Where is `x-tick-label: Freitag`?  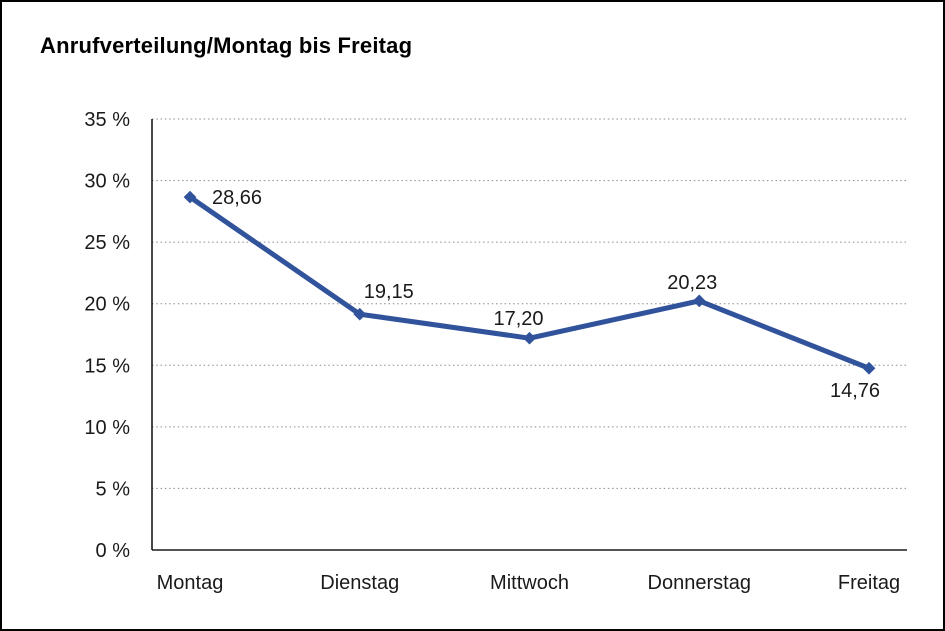
x-tick-label: Freitag is located at coordinates (869, 583).